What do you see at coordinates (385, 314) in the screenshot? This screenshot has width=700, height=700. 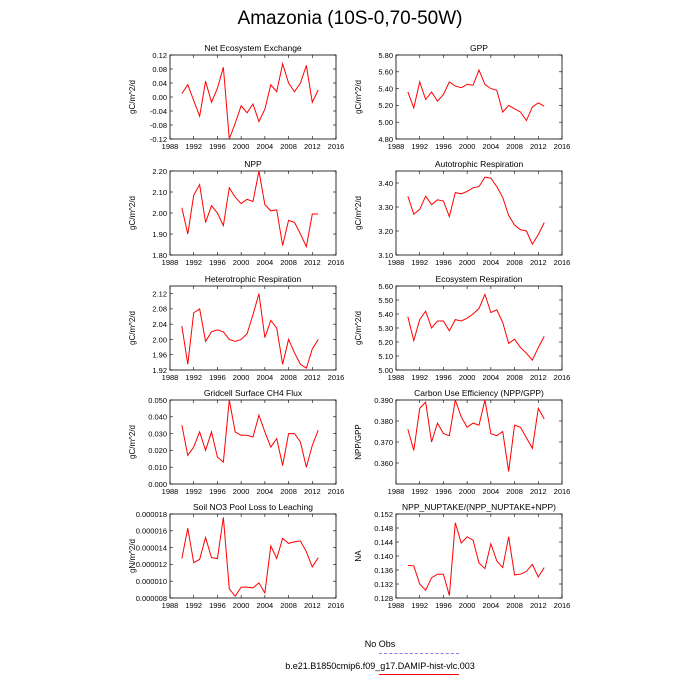 I see `panel-6-ytick-label: 5.40` at bounding box center [385, 314].